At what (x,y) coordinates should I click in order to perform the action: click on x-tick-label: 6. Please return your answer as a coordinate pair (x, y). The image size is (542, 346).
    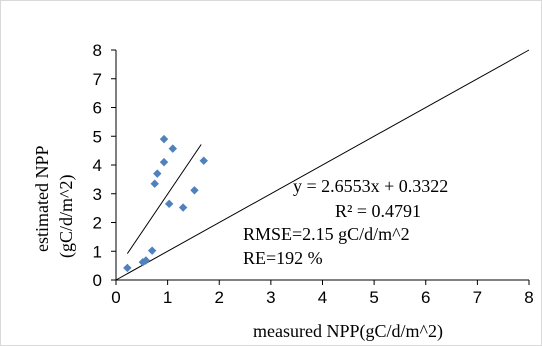
    Looking at the image, I should click on (425, 297).